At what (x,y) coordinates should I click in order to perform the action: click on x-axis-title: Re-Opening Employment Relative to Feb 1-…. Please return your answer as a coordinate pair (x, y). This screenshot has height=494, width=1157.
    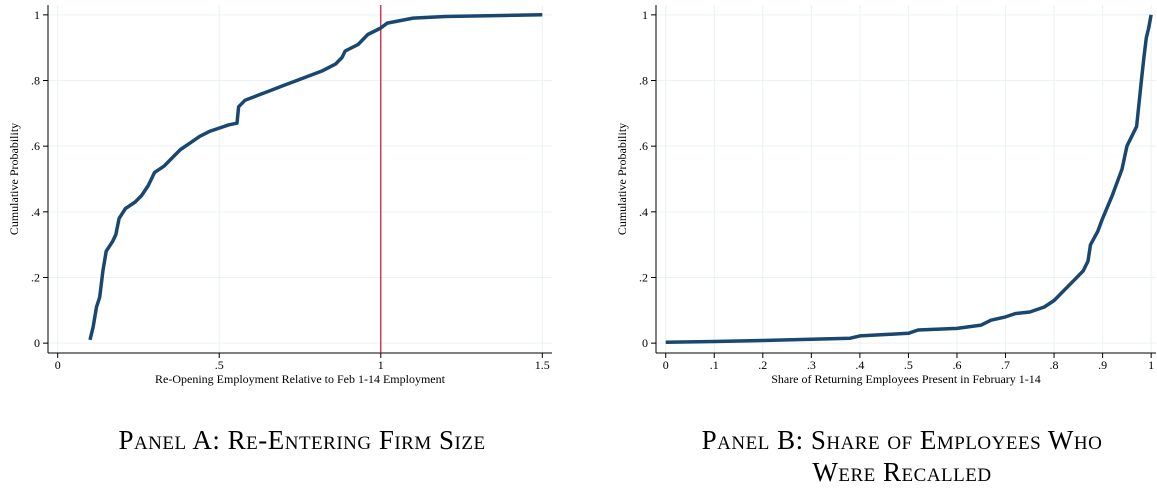
    Looking at the image, I should click on (300, 379).